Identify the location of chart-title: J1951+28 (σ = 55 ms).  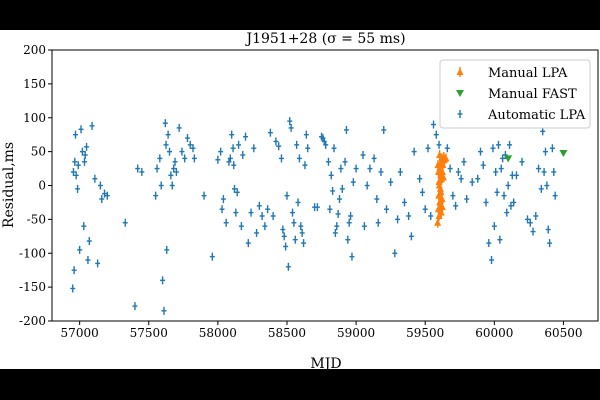
(324, 39).